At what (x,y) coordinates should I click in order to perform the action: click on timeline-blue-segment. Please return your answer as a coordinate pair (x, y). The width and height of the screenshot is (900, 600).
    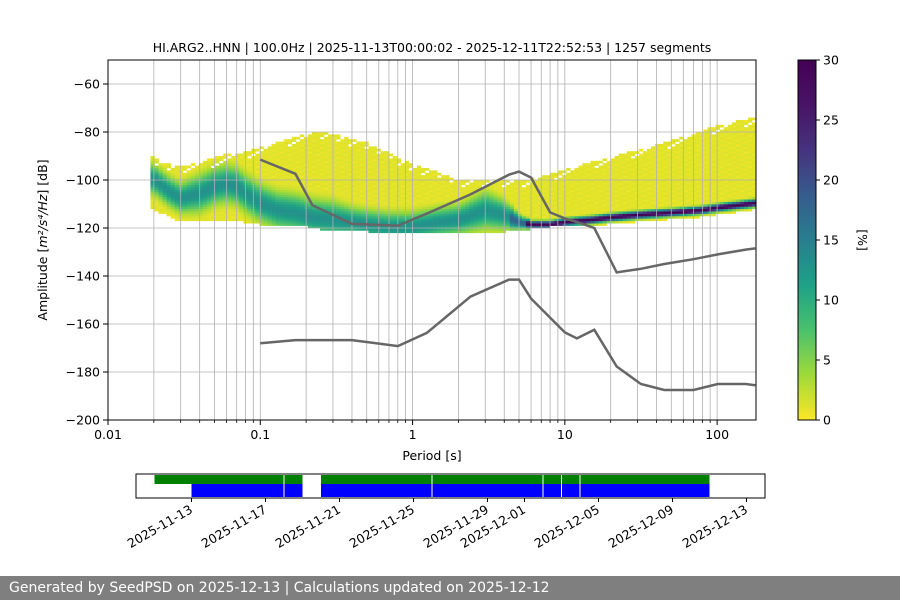
    Looking at the image, I should click on (626, 490).